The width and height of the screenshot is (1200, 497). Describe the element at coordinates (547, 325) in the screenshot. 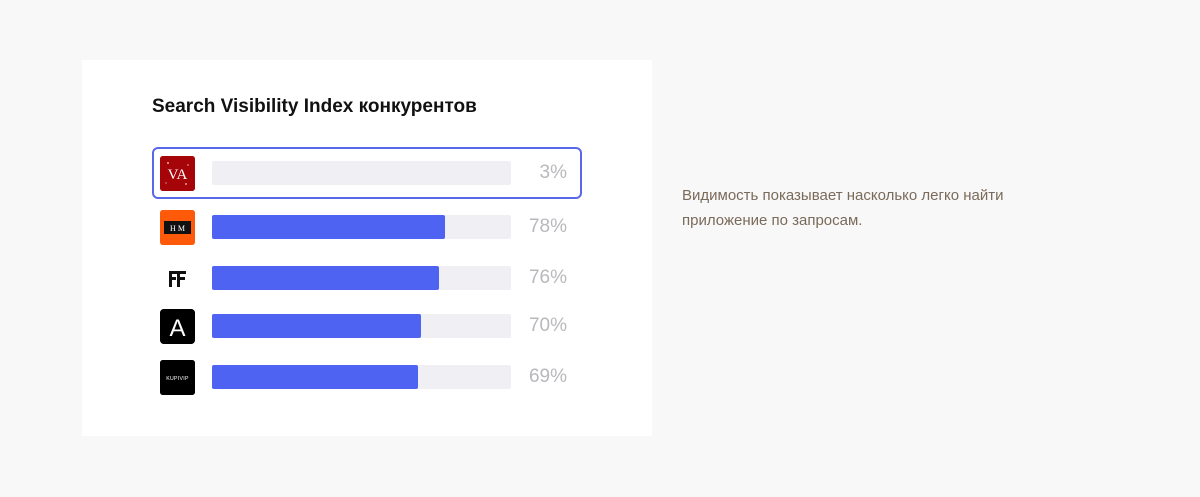

I see `value-label: 70%` at that location.